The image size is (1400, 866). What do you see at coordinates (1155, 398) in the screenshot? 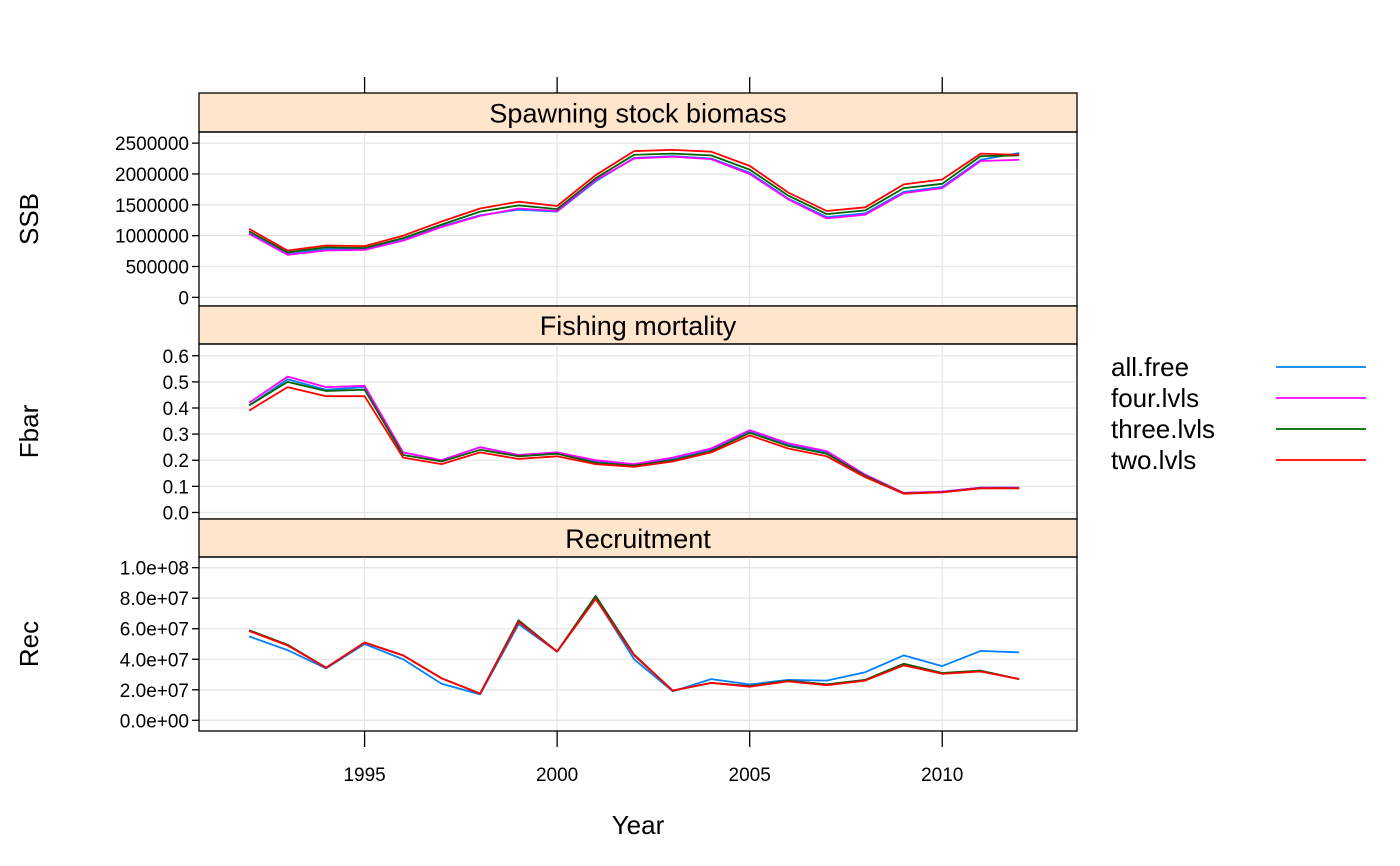
I see `legend-label: four.lvls` at bounding box center [1155, 398].